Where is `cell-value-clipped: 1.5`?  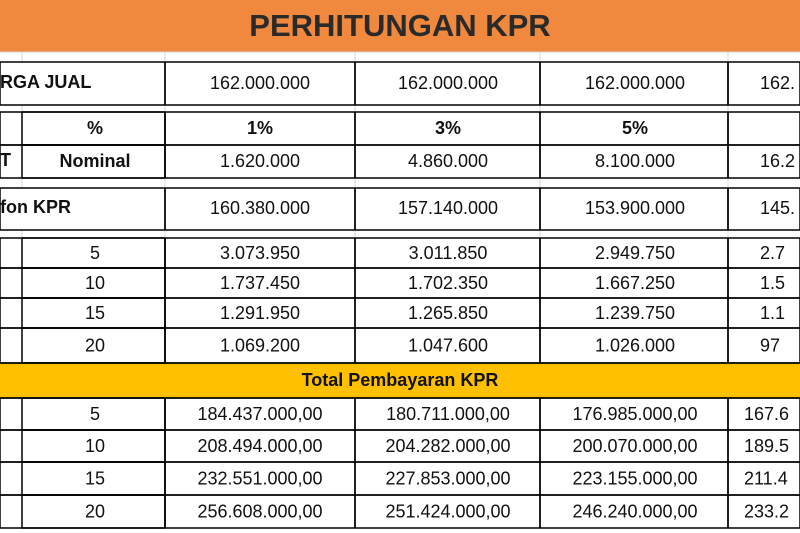 cell-value-clipped: 1.5 is located at coordinates (772, 283).